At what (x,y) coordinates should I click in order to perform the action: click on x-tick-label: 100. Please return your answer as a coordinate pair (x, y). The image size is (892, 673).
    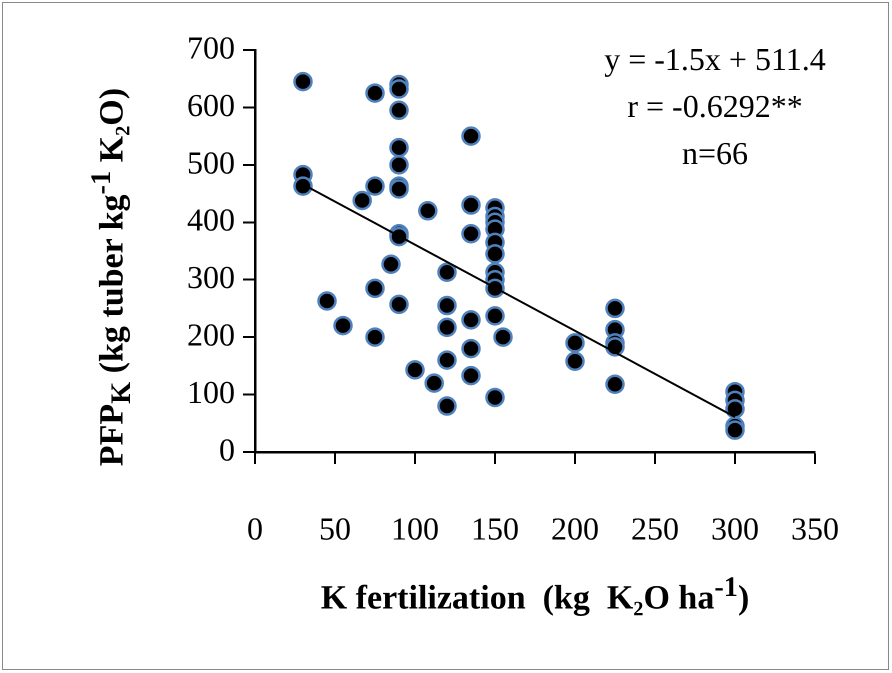
    Looking at the image, I should click on (415, 528).